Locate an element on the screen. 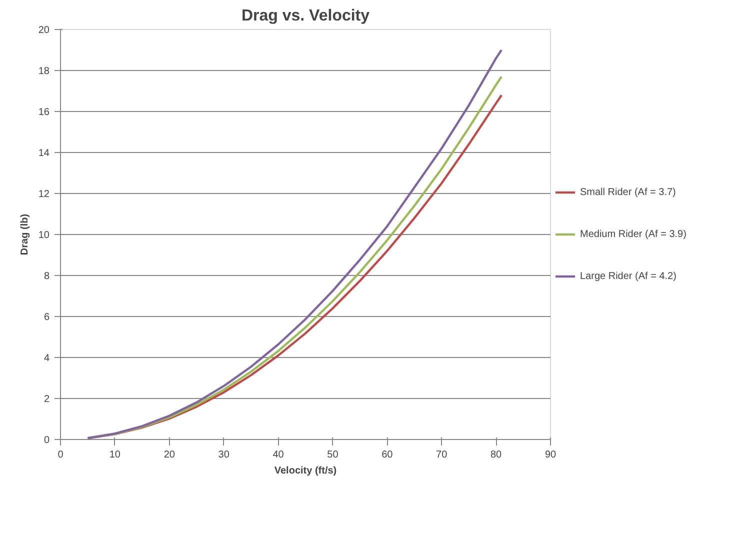 The width and height of the screenshot is (753, 539). x-tick-label: 70 is located at coordinates (442, 455).